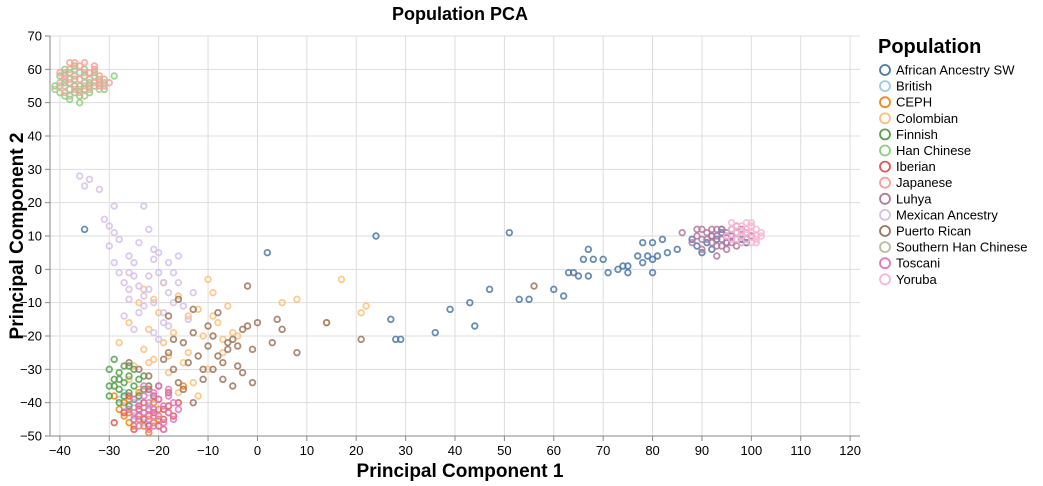 This screenshot has height=486, width=1043. What do you see at coordinates (800, 450) in the screenshot?
I see `x-tick-label: 110` at bounding box center [800, 450].